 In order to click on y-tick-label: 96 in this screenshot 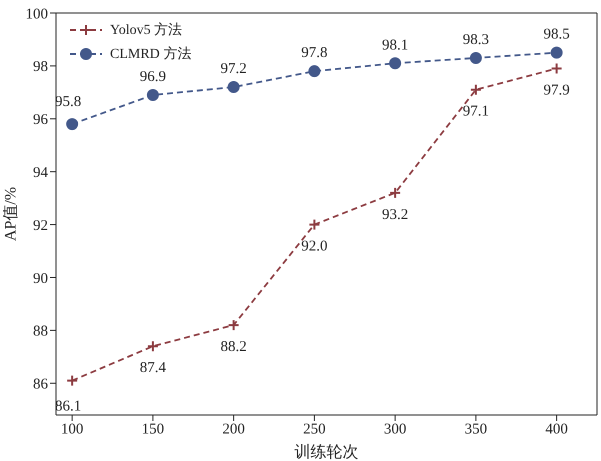, I will do `click(40, 120)`.